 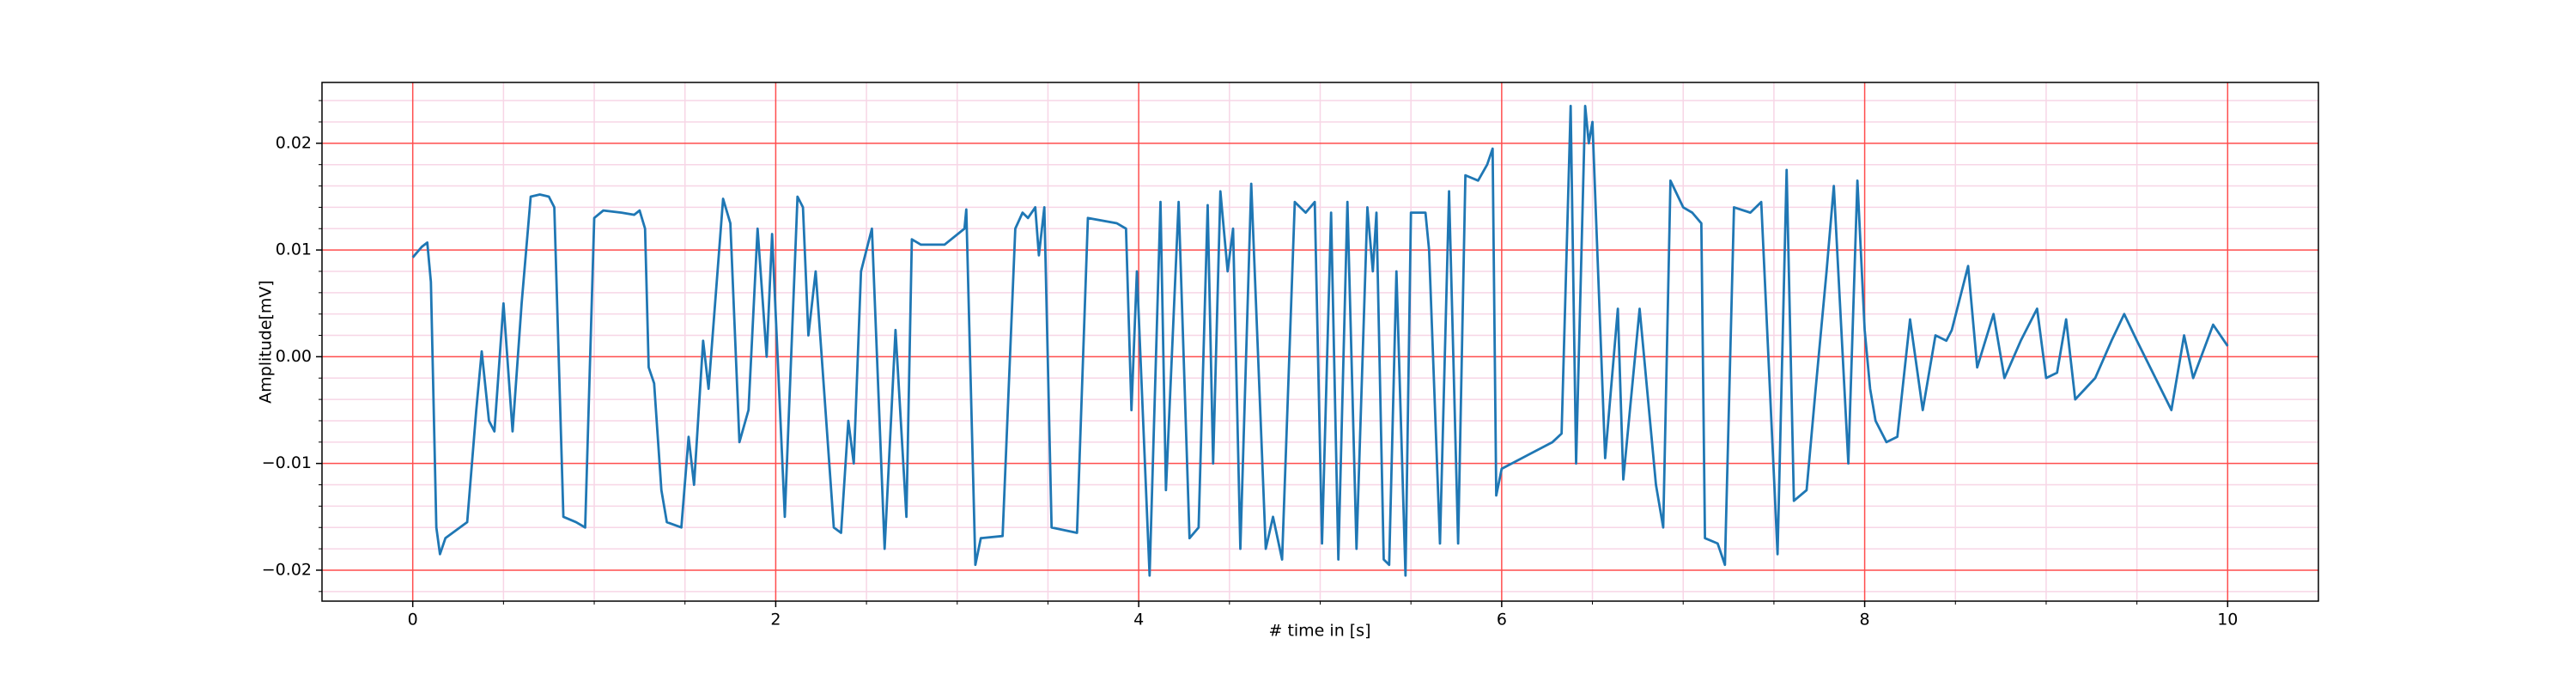 What do you see at coordinates (294, 142) in the screenshot?
I see `y-tick-label: 0.02` at bounding box center [294, 142].